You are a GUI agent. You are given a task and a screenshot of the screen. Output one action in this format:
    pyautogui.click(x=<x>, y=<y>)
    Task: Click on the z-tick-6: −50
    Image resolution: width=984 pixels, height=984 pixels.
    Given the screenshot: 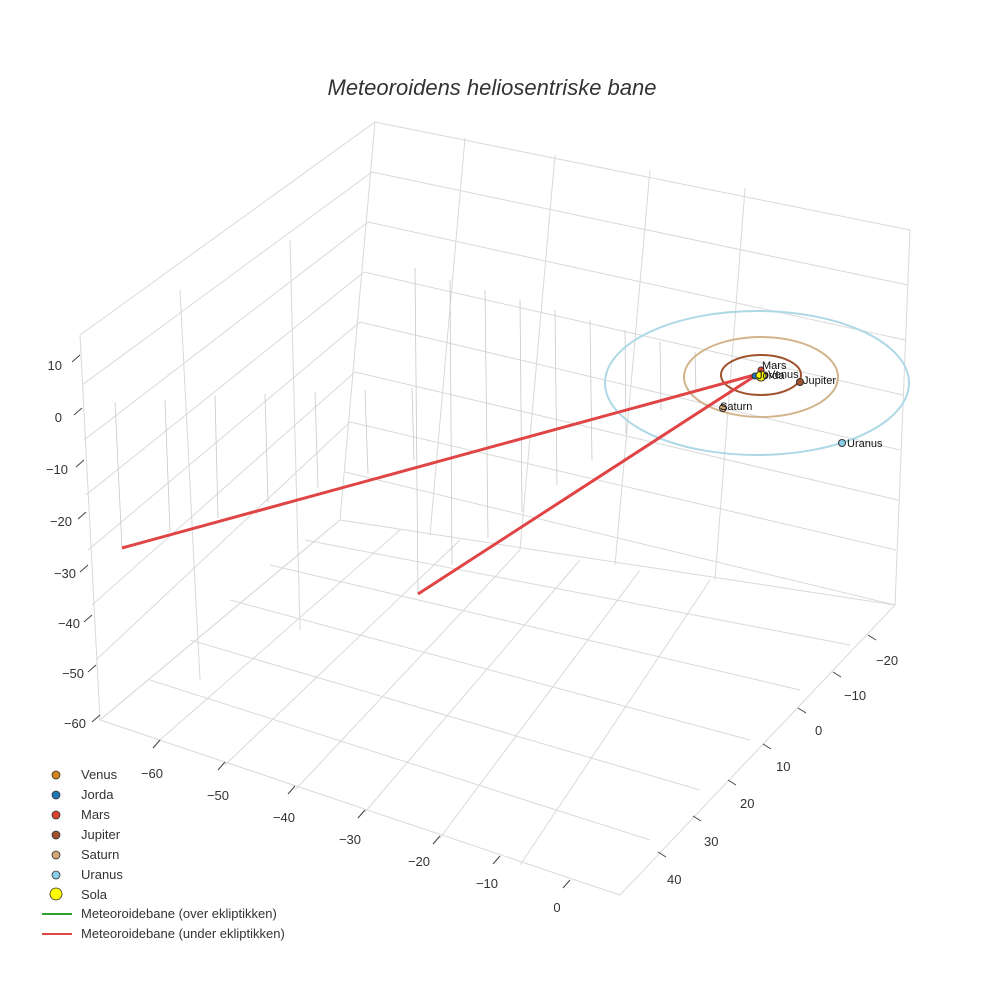 What is the action you would take?
    pyautogui.click(x=73, y=673)
    